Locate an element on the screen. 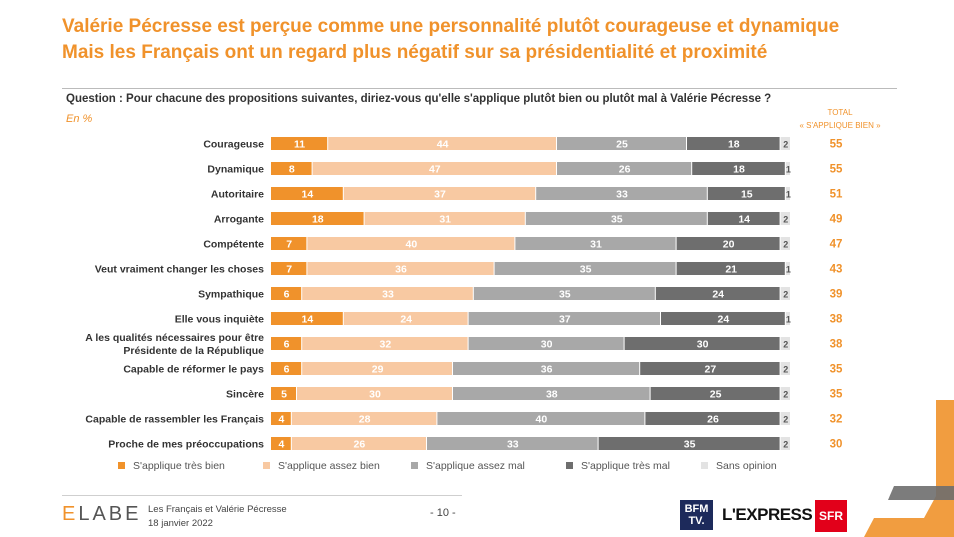 This screenshot has width=954, height=537. category-label: Capable de réformer le pays is located at coordinates (193, 370).